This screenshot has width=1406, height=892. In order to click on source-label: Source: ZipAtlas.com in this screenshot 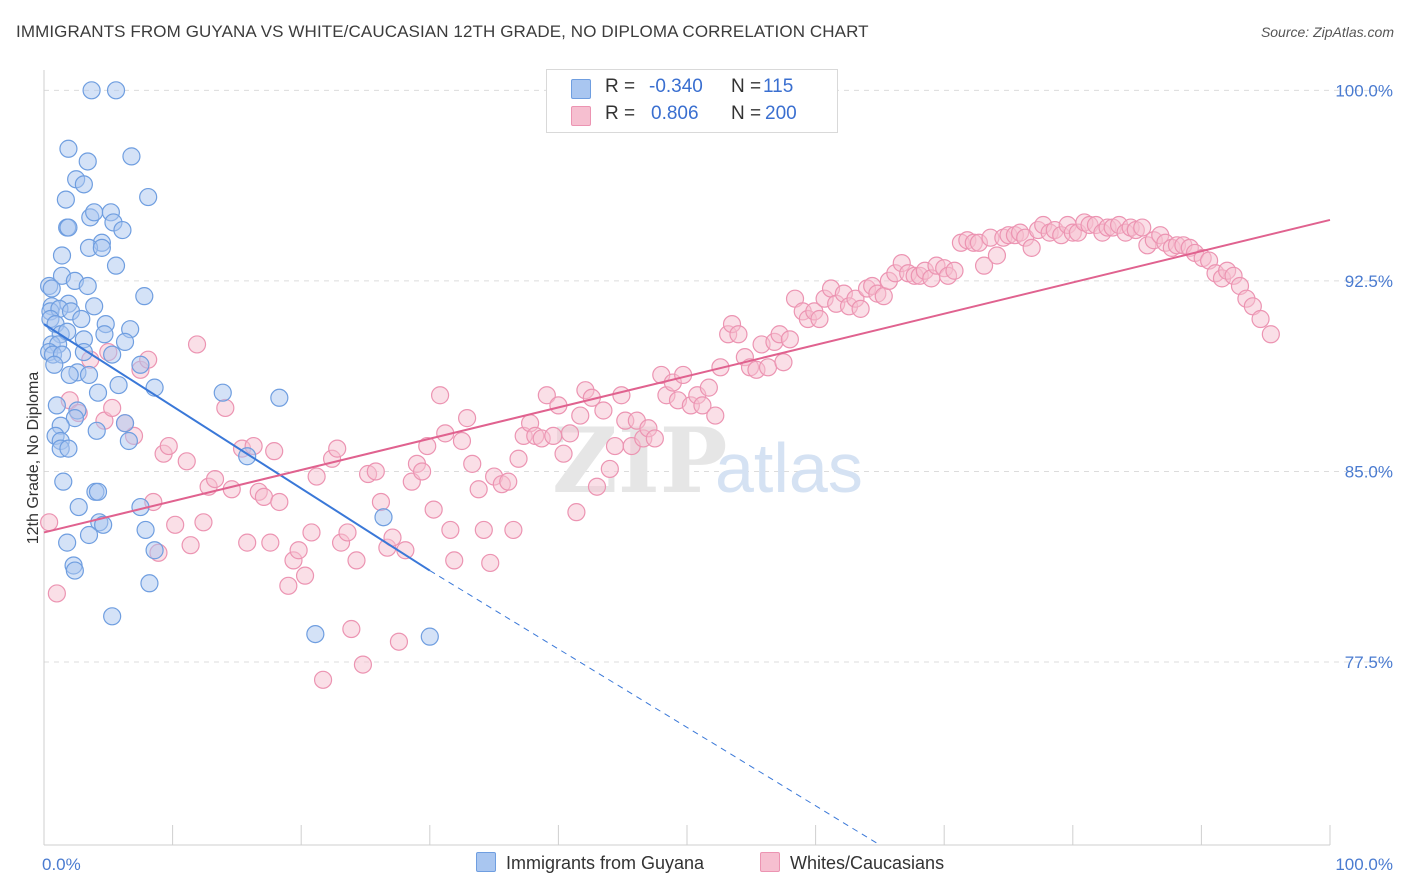, I will do `click(1327, 32)`.